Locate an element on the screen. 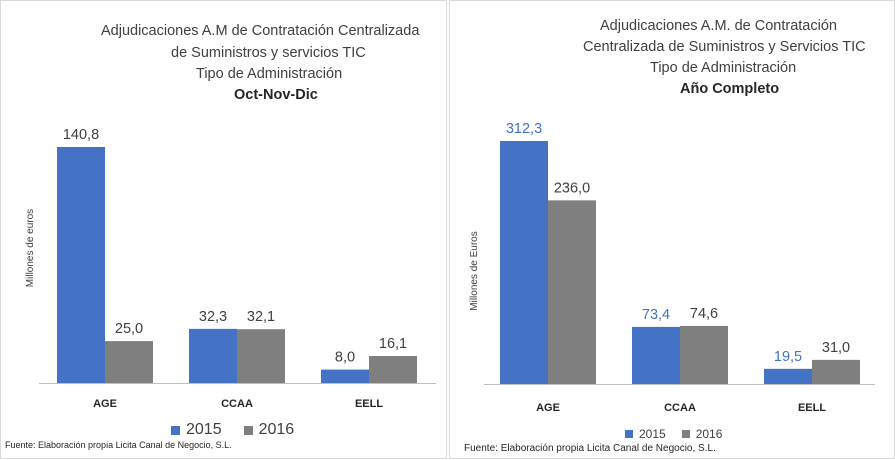 This screenshot has height=460, width=895. data-label-age-2015: 312,3 is located at coordinates (524, 129).